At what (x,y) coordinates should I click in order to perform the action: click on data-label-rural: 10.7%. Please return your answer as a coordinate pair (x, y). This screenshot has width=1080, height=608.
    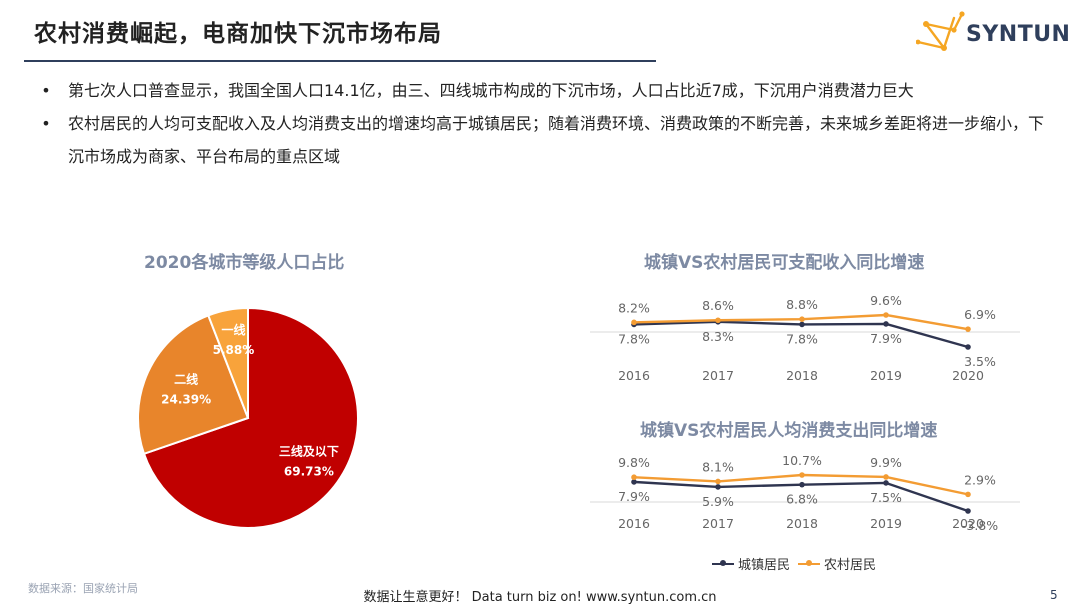
    Looking at the image, I should click on (802, 460).